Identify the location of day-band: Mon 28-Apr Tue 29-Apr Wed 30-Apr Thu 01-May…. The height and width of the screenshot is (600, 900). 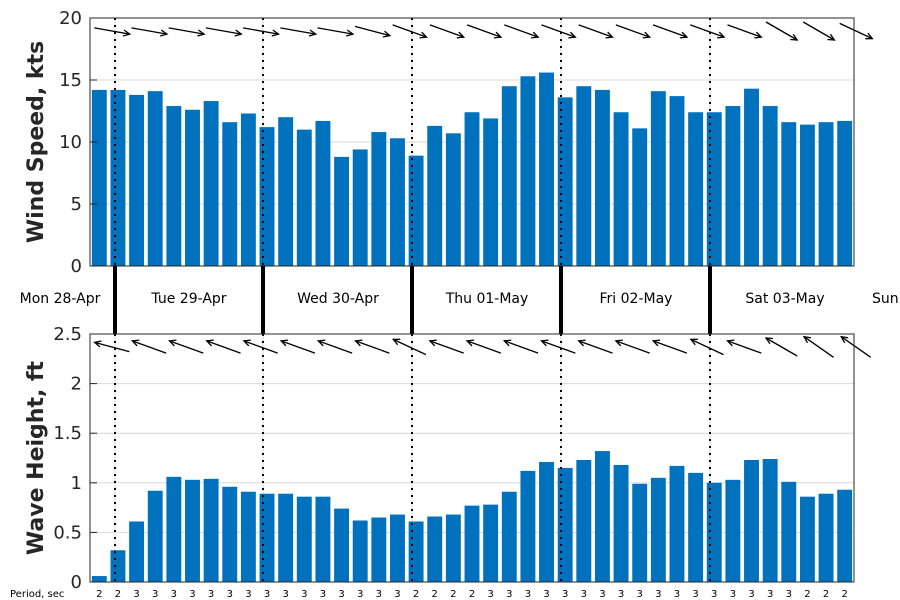
(459, 300).